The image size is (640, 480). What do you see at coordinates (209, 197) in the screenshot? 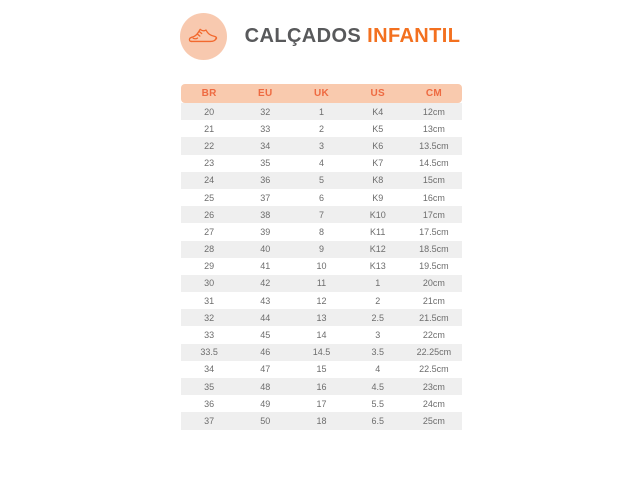
I see `table-cell: 25` at bounding box center [209, 197].